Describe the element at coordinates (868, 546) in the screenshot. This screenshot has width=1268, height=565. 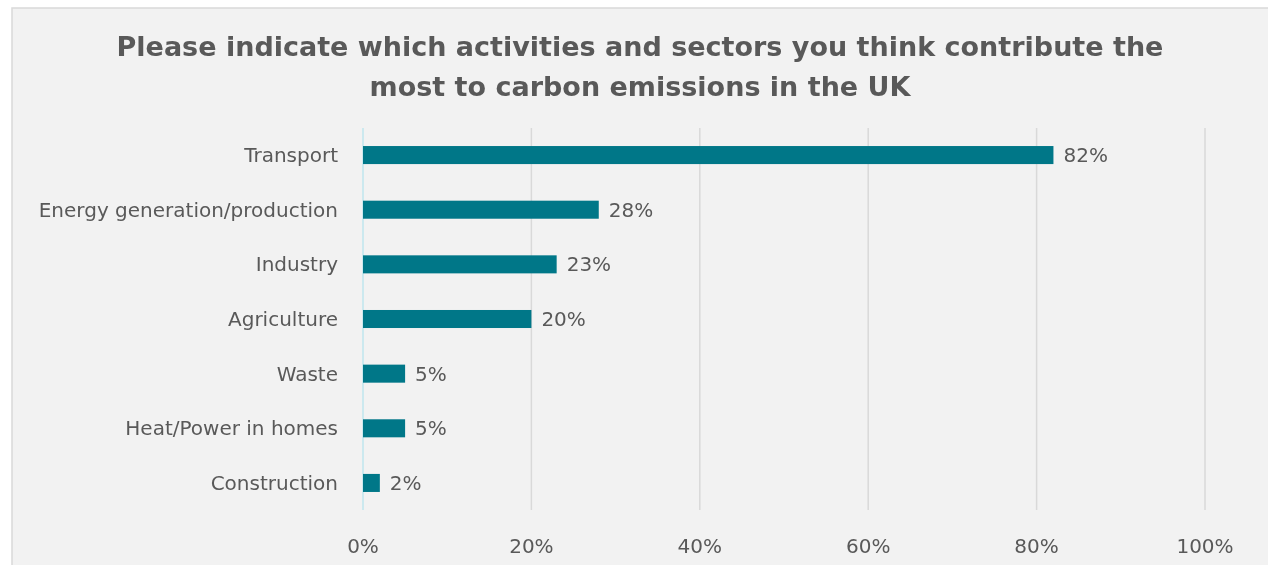
I see `x-tick-label: 60%` at that location.